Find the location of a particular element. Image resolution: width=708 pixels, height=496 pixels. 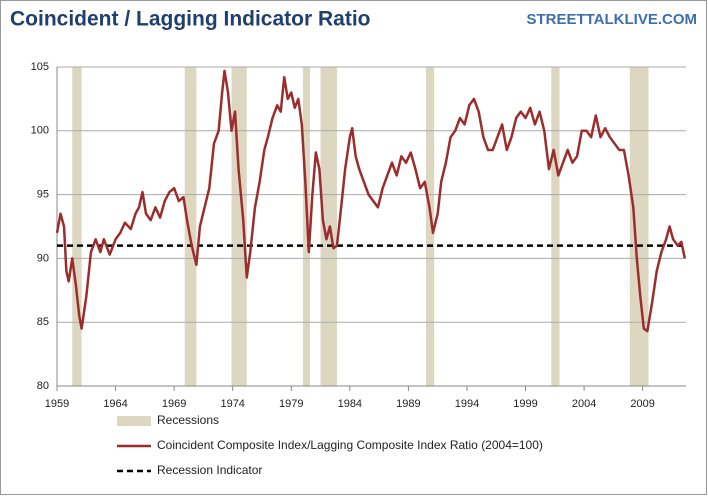

y-tick-label: 80 is located at coordinates (43, 386).